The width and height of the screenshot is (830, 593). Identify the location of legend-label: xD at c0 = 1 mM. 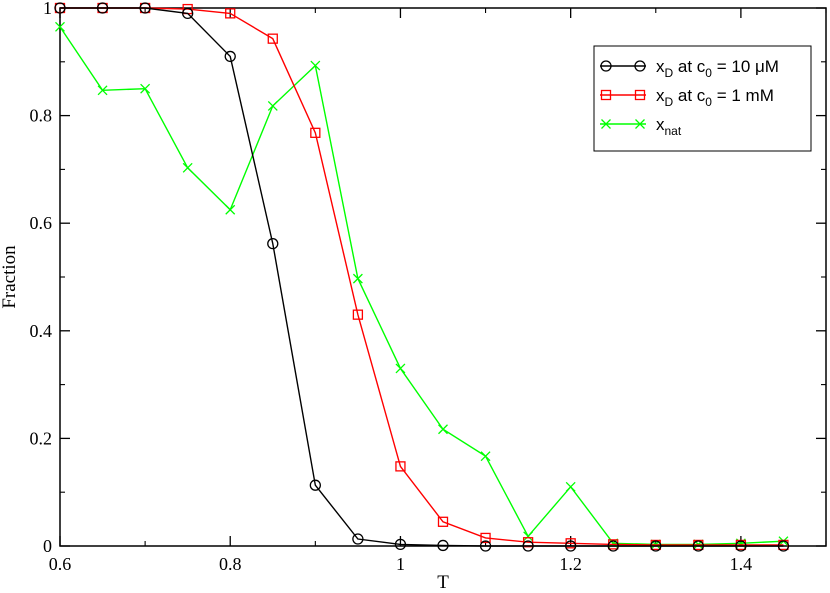
(715, 97).